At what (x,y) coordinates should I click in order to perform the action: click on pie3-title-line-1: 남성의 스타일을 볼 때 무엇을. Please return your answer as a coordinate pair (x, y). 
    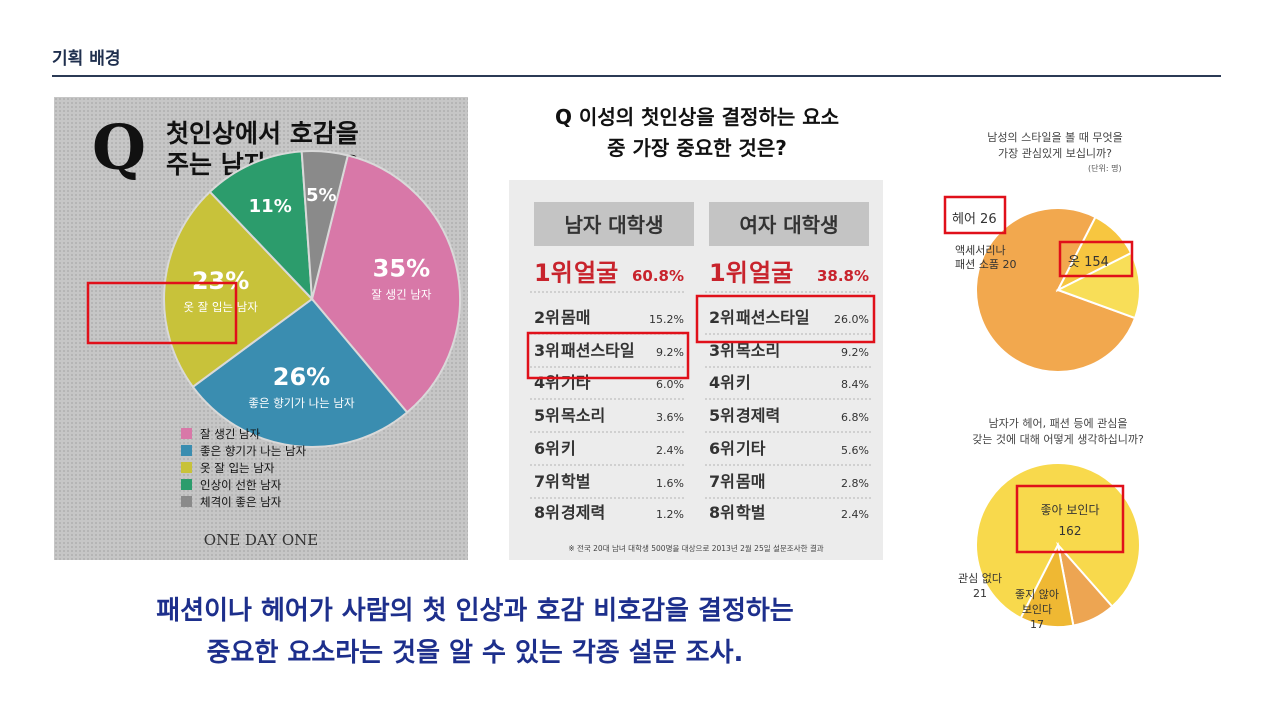
    Looking at the image, I should click on (1054, 137).